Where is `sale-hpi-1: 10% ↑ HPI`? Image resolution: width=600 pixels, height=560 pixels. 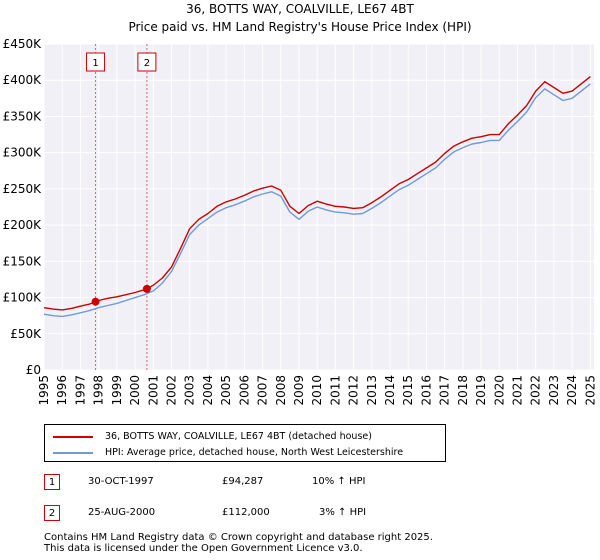 sale-hpi-1: 10% ↑ HPI is located at coordinates (339, 481).